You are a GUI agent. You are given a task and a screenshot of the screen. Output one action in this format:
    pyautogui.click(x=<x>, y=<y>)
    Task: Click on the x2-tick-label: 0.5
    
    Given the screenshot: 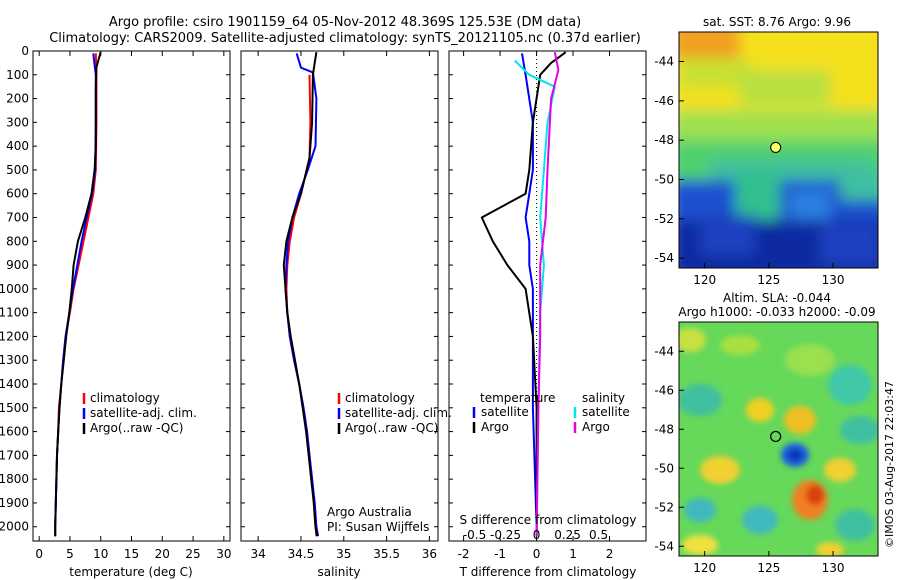 What is the action you would take?
    pyautogui.click(x=598, y=535)
    